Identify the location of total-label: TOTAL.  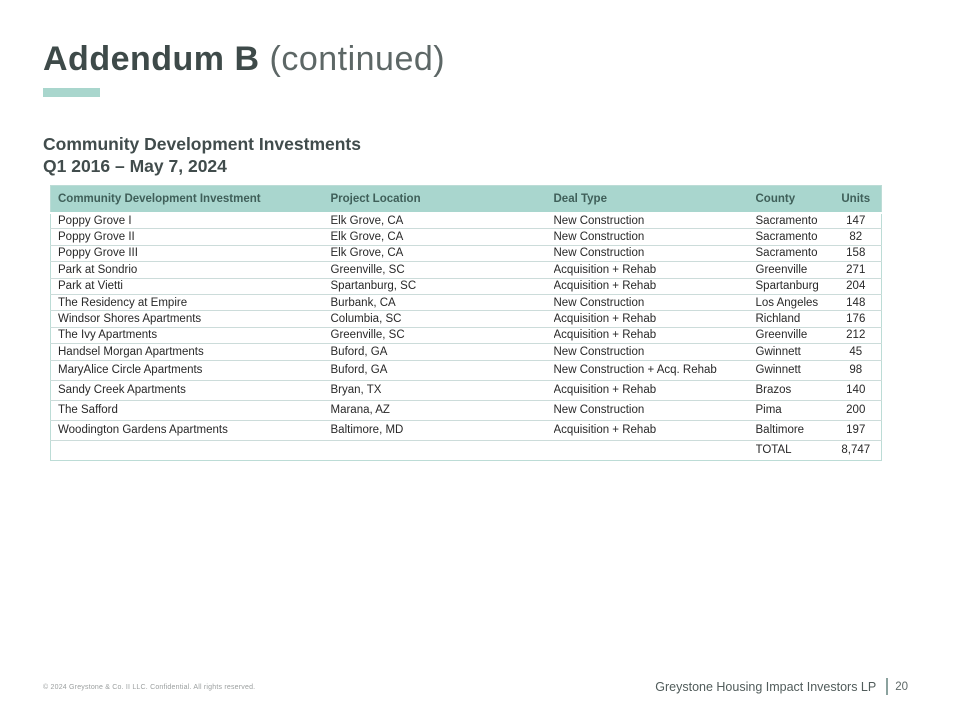
(793, 450).